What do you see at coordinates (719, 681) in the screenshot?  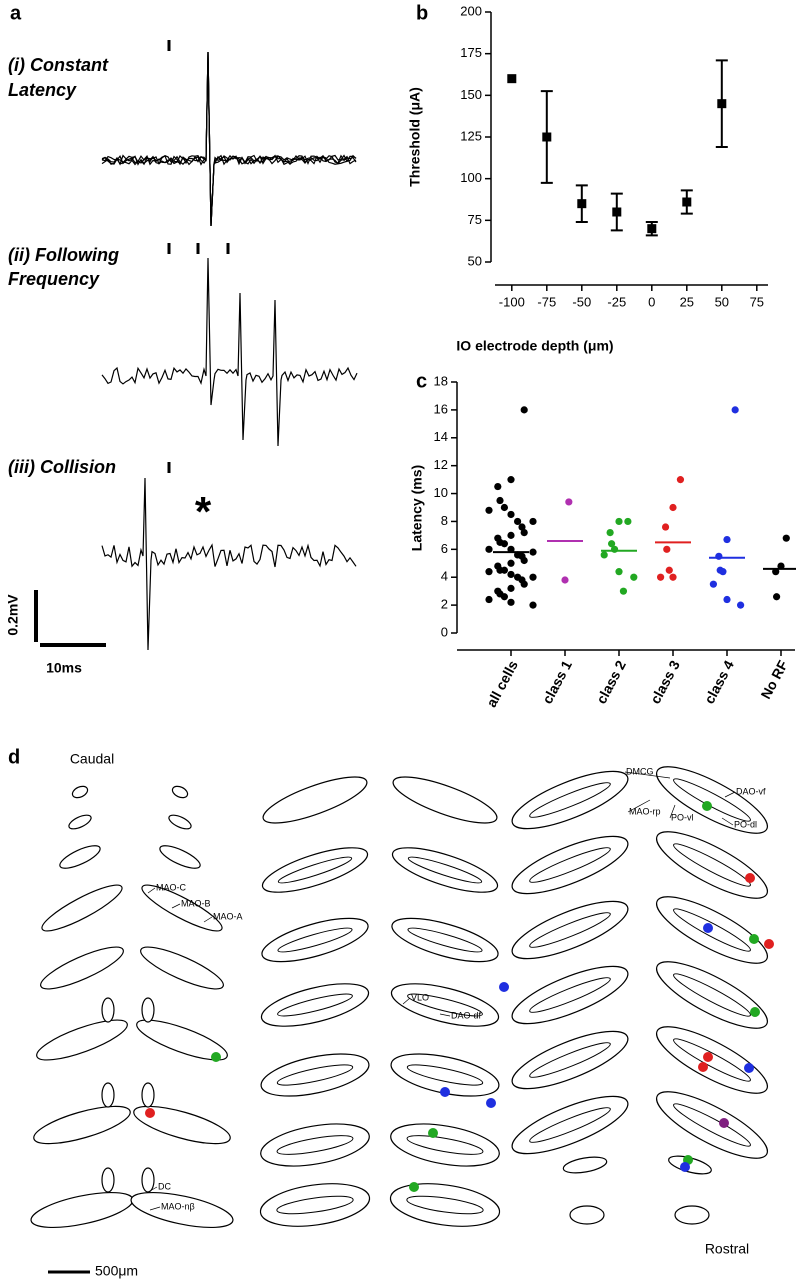 I see `x-tick-label: class 4` at bounding box center [719, 681].